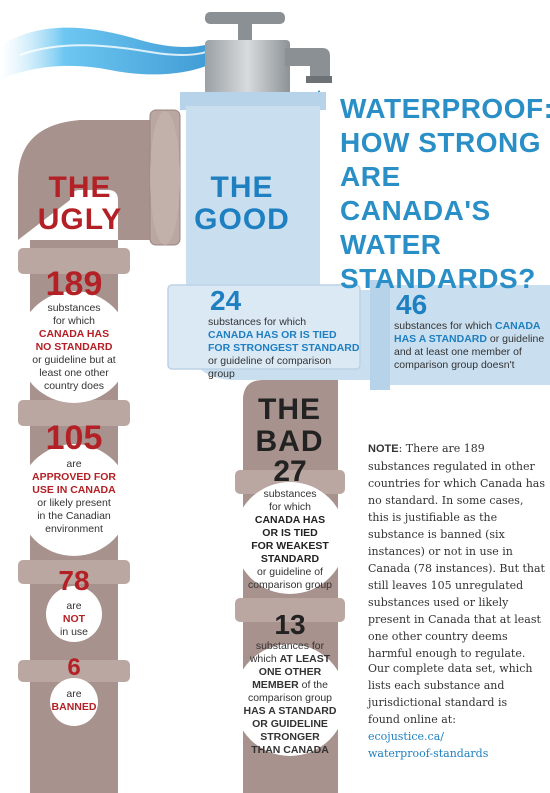 The image size is (550, 793). Describe the element at coordinates (74, 580) in the screenshot. I see `stat-number: 78` at that location.